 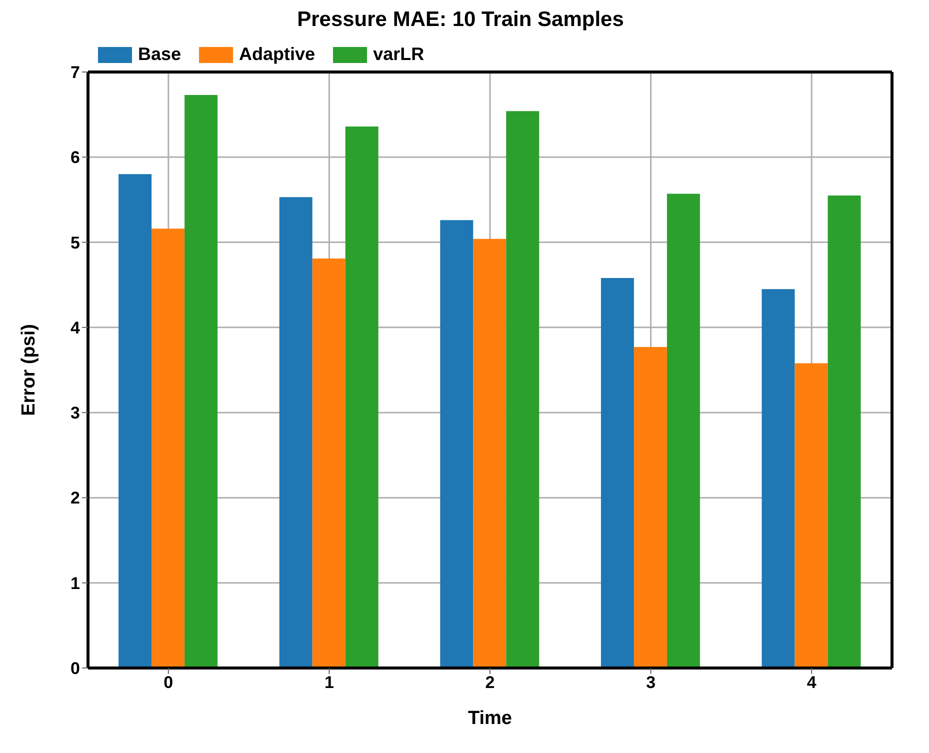 What do you see at coordinates (75, 668) in the screenshot?
I see `y-tick-label: 0` at bounding box center [75, 668].